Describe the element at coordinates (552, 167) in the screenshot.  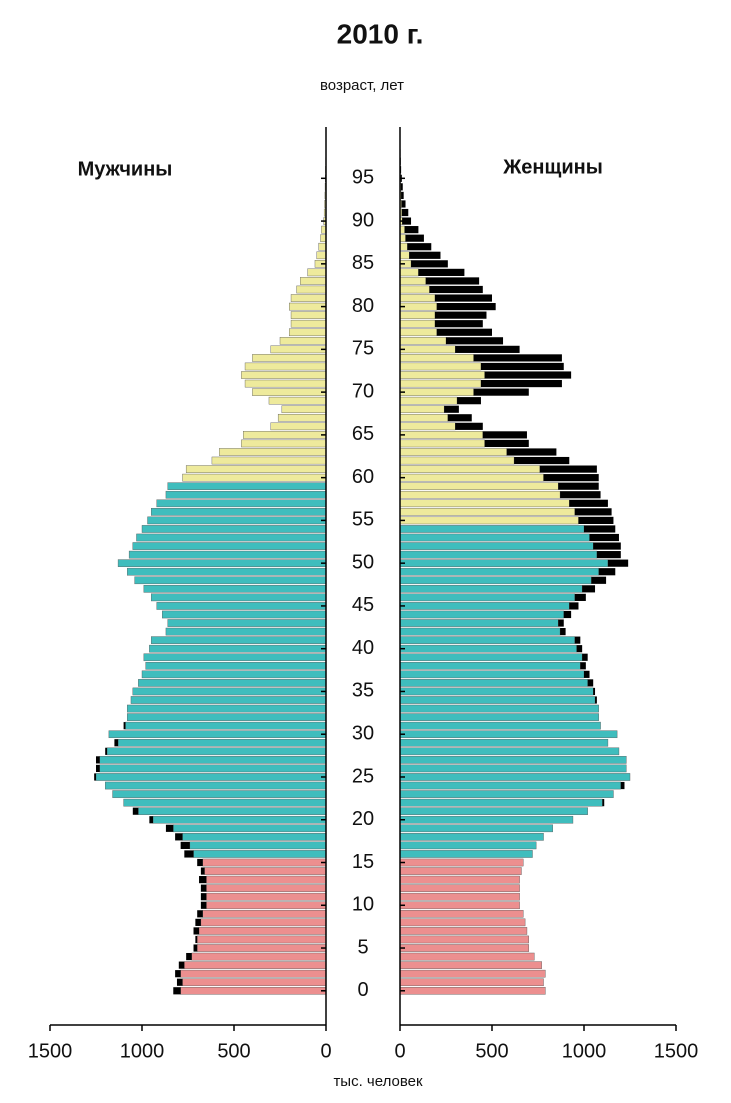
I see `legend-women: Женщины` at that location.